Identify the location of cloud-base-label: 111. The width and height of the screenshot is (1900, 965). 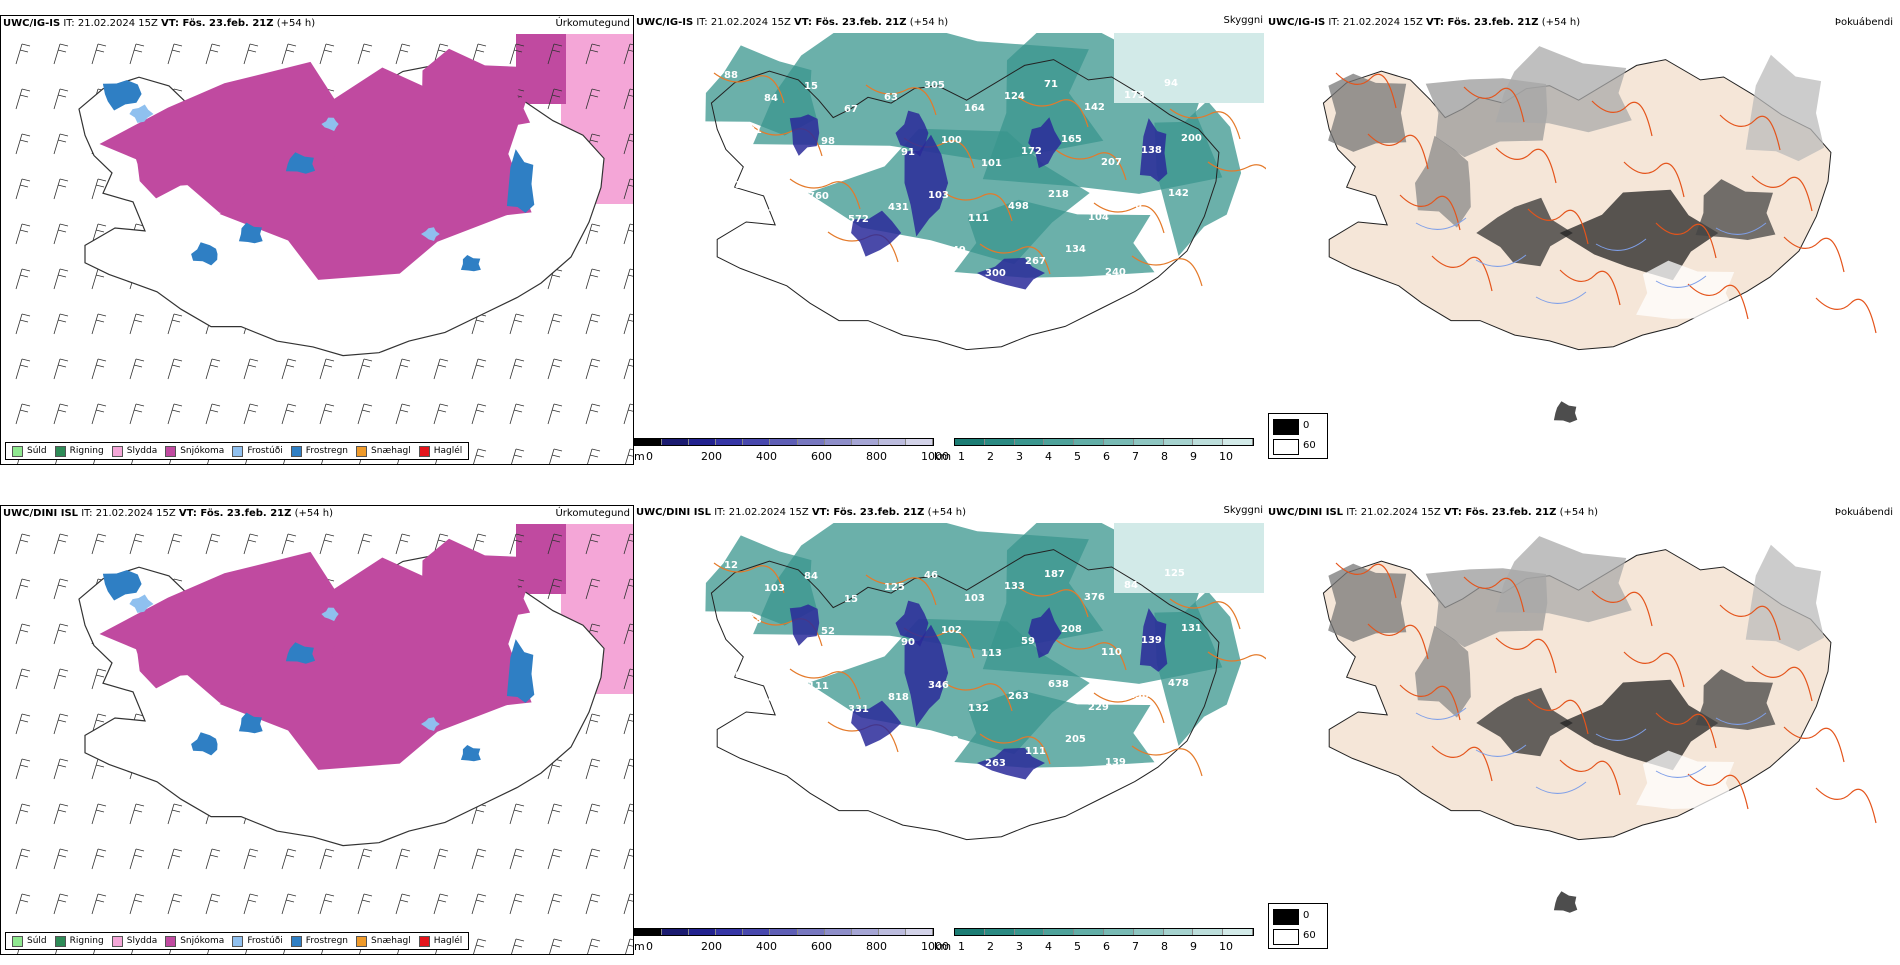
(978, 218).